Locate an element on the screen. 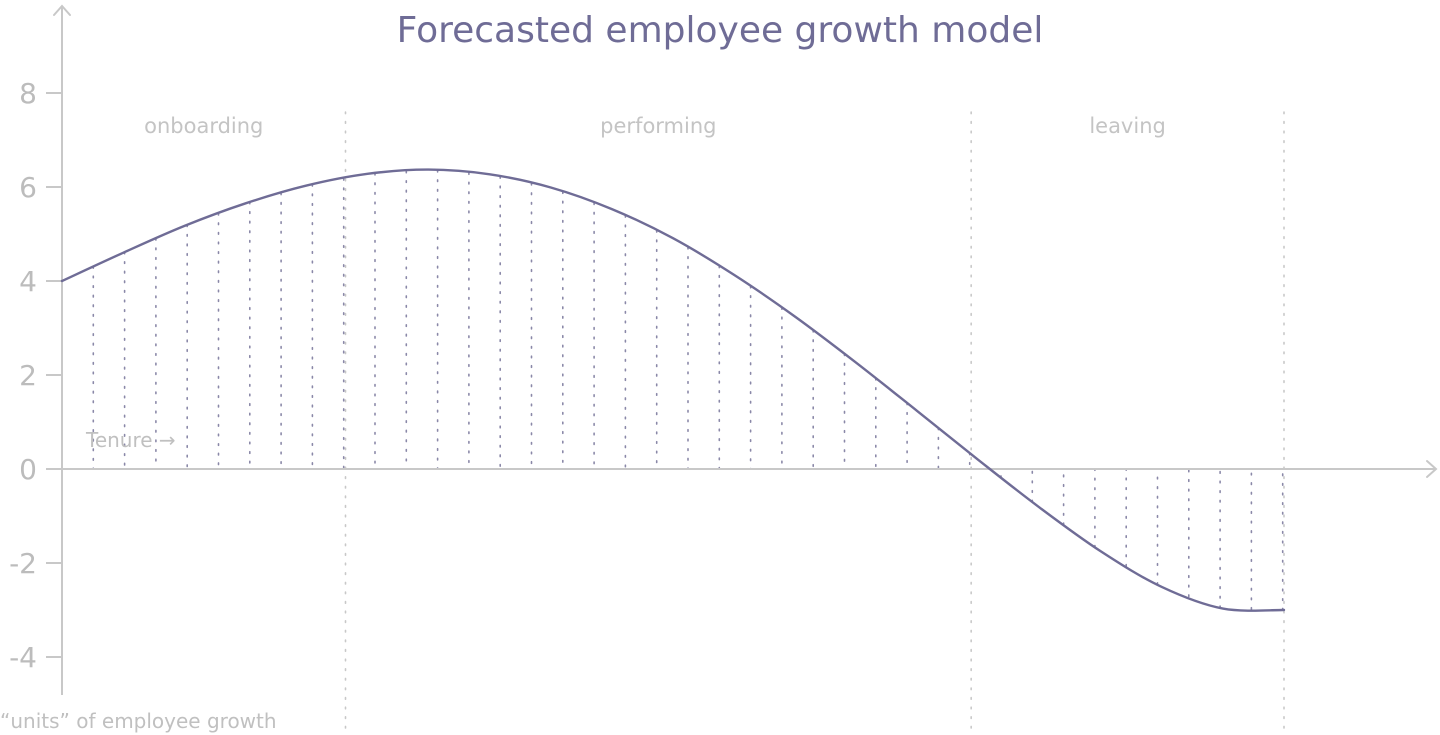 Image resolution: width=1440 pixels, height=735 pixels. y-tick-label: 6 is located at coordinates (28, 187).